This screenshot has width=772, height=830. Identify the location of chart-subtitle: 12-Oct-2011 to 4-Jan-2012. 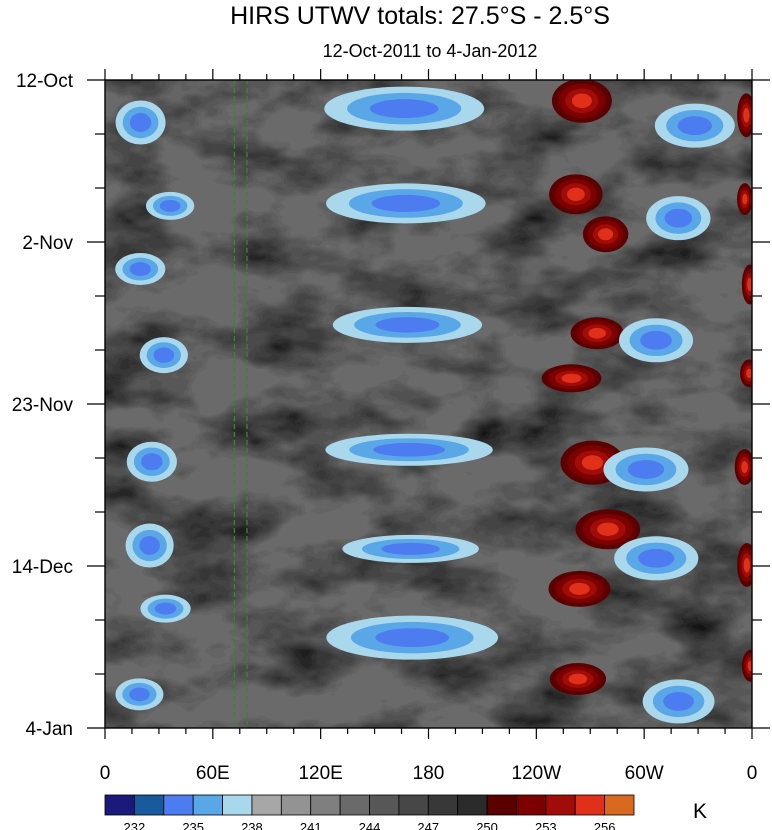
(430, 51).